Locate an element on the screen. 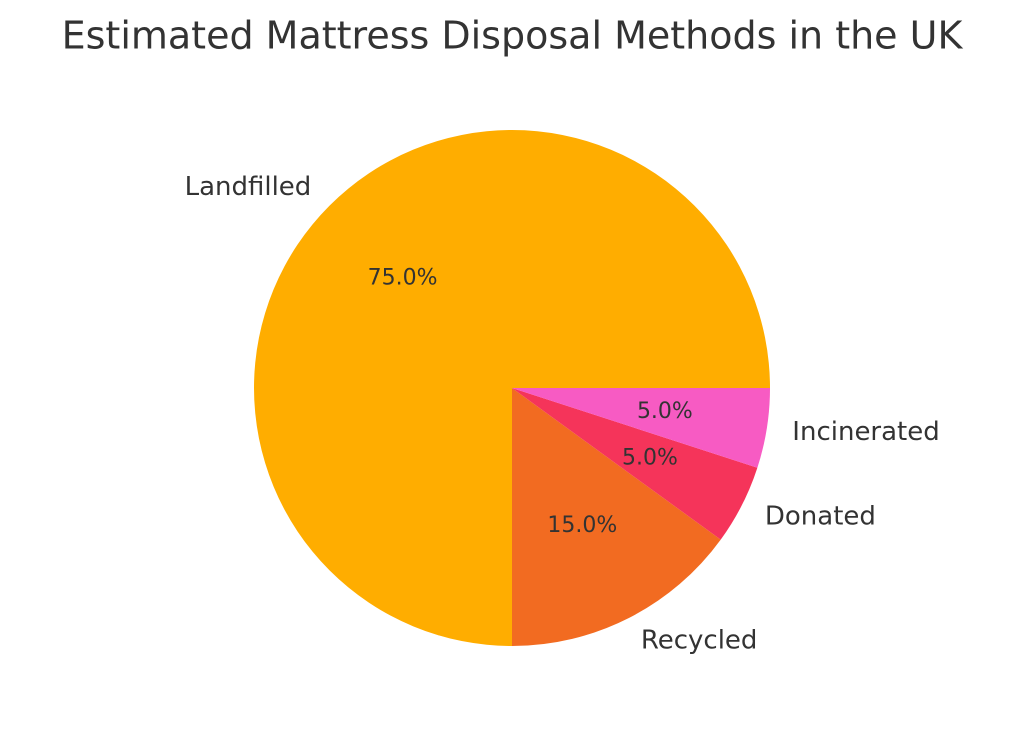 Image resolution: width=1024 pixels, height=730 pixels. slice-label: Recycled is located at coordinates (699, 640).